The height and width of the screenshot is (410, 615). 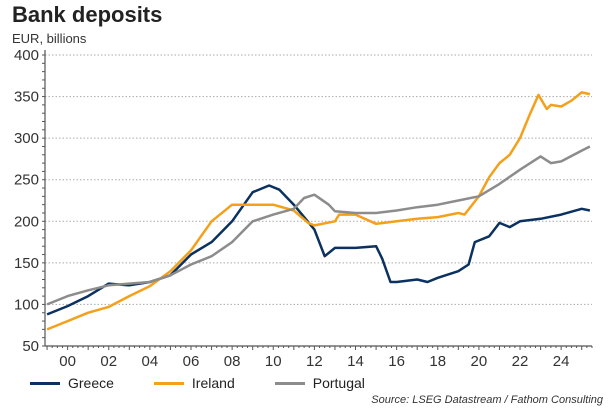 I want to click on y-tick-label: 400, so click(x=26, y=55).